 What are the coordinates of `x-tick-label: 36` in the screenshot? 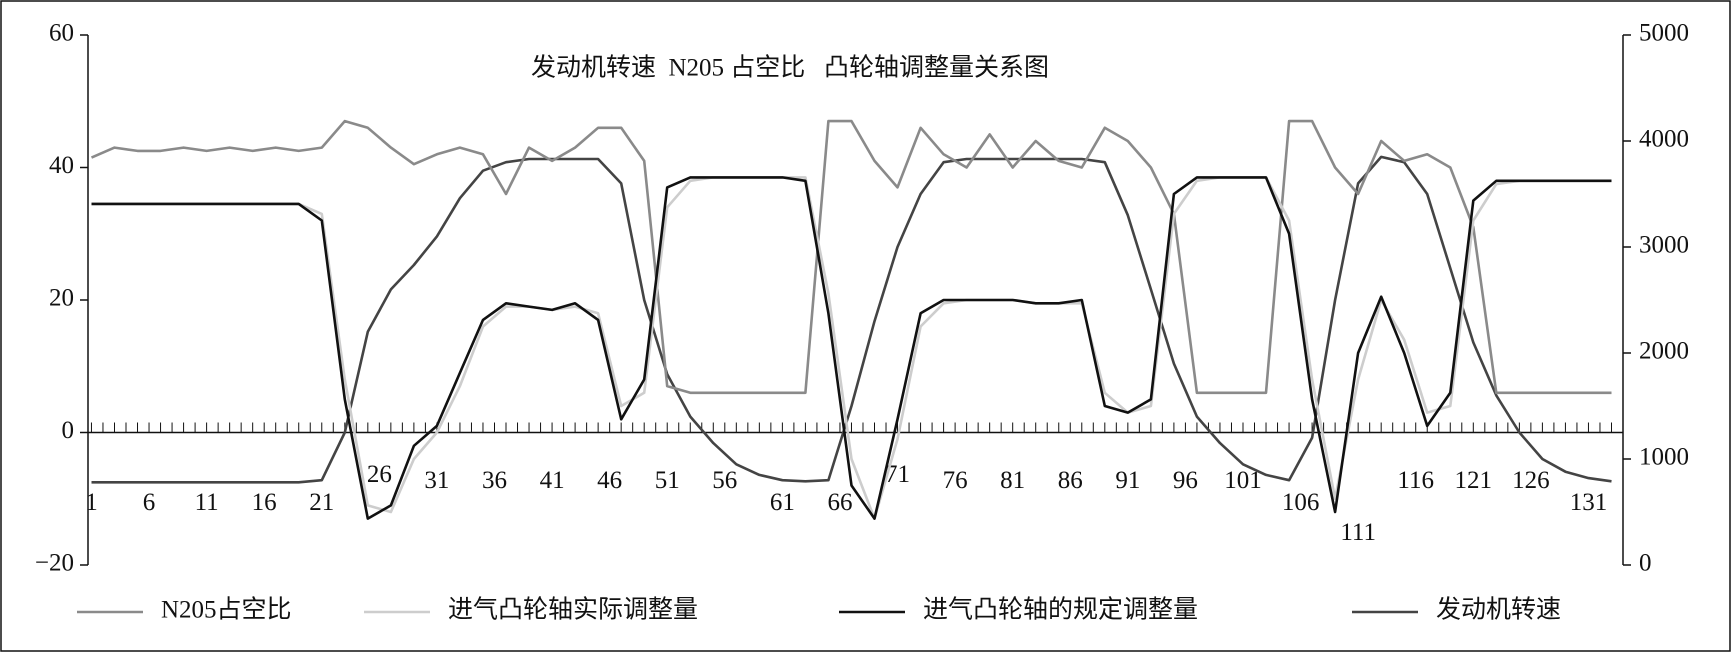 It's located at (494, 480).